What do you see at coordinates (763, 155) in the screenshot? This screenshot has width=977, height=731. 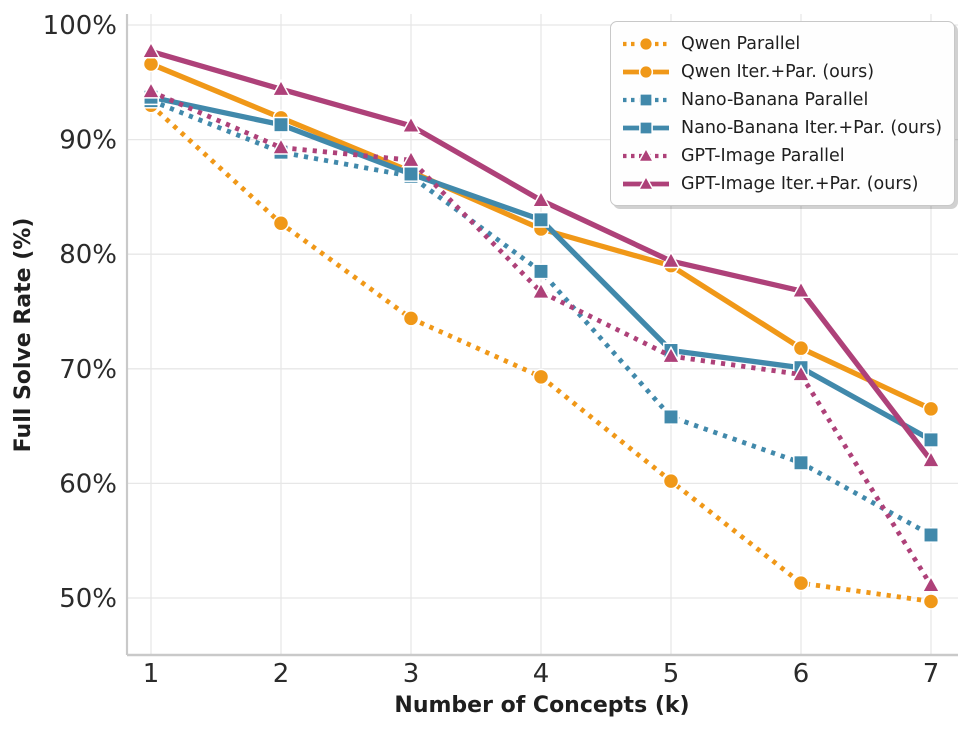 I see `legend-label: GPT-Image Parallel` at bounding box center [763, 155].